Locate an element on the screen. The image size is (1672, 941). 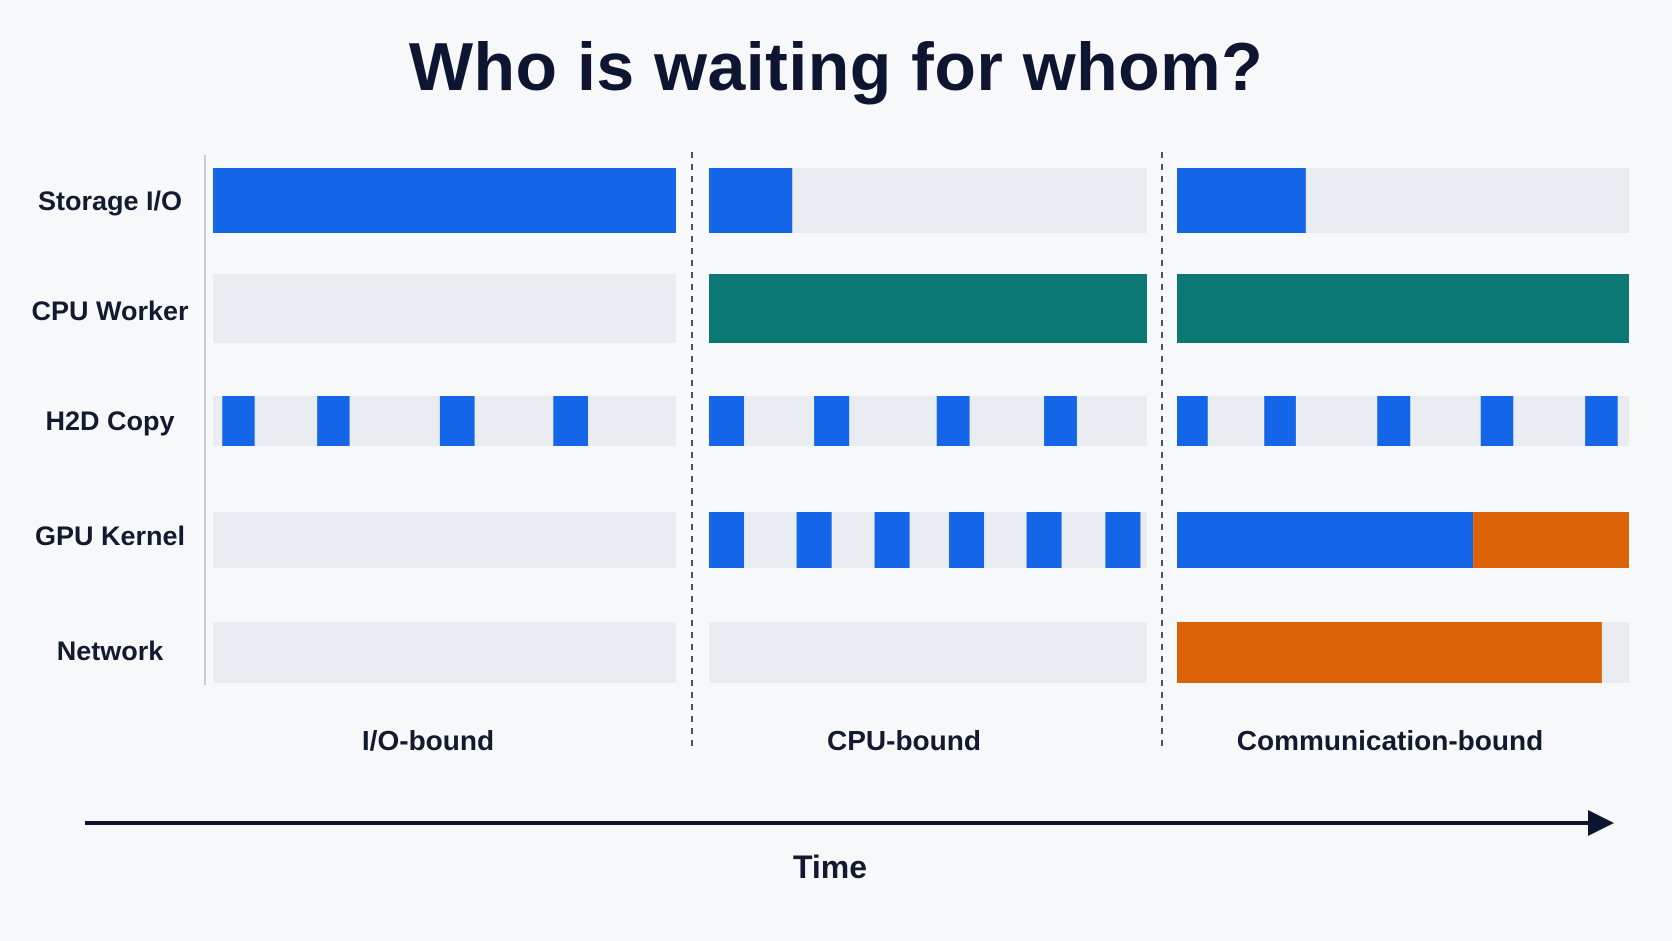
track-io-bound-gpu-kernel is located at coordinates (444, 540).